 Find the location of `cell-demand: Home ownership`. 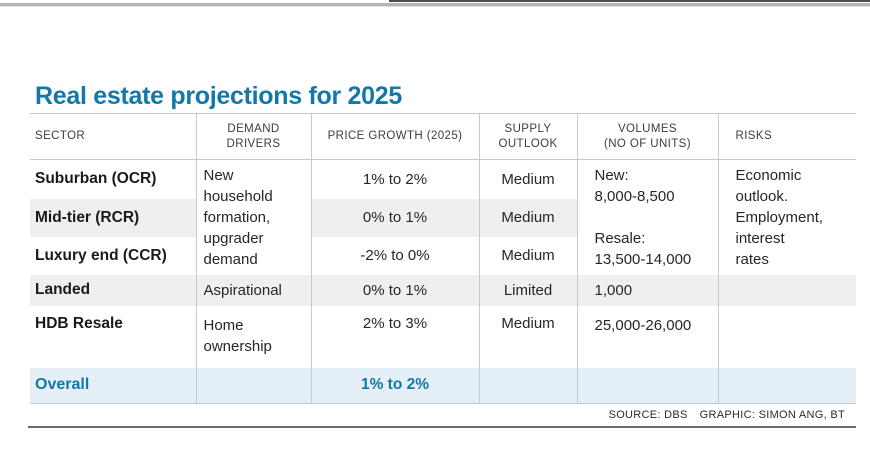

cell-demand: Home ownership is located at coordinates (253, 336).